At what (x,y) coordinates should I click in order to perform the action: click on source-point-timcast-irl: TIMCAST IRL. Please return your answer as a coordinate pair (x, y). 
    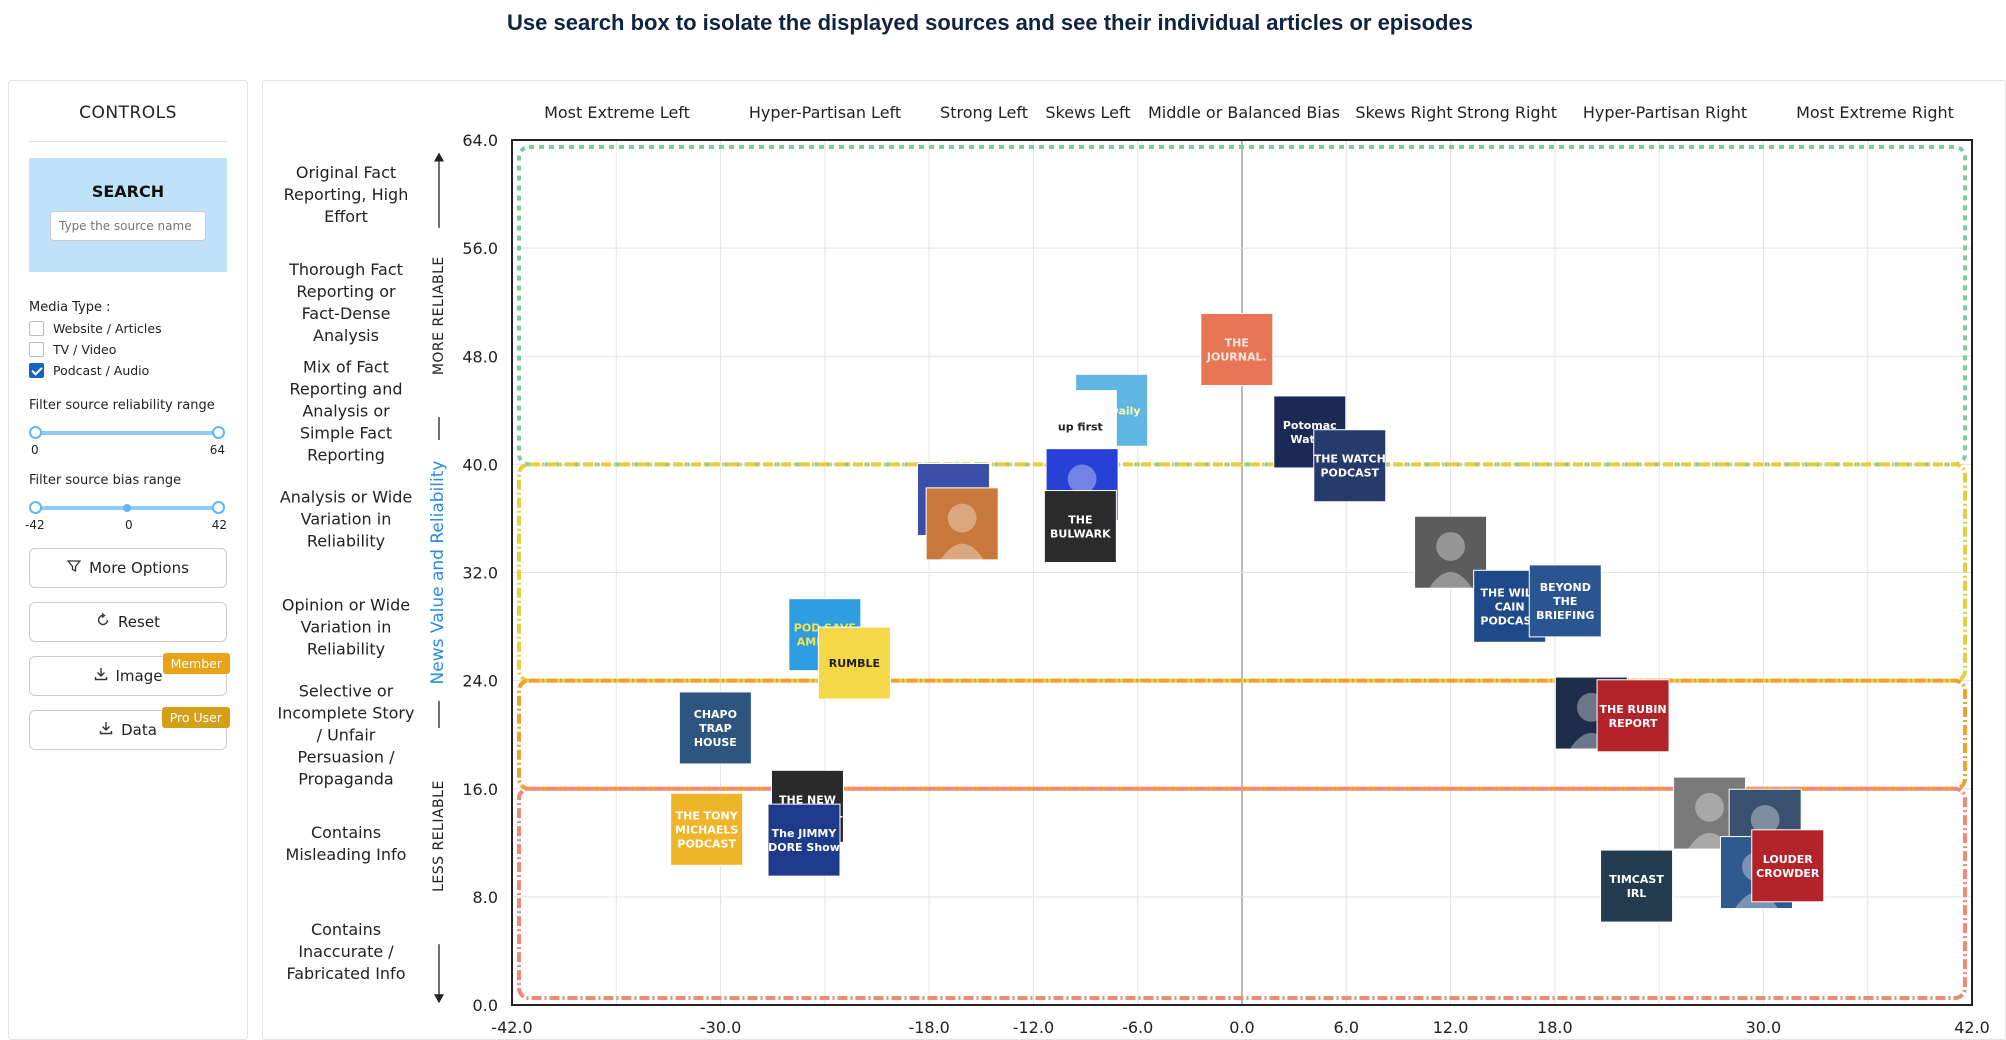
    Looking at the image, I should click on (1637, 886).